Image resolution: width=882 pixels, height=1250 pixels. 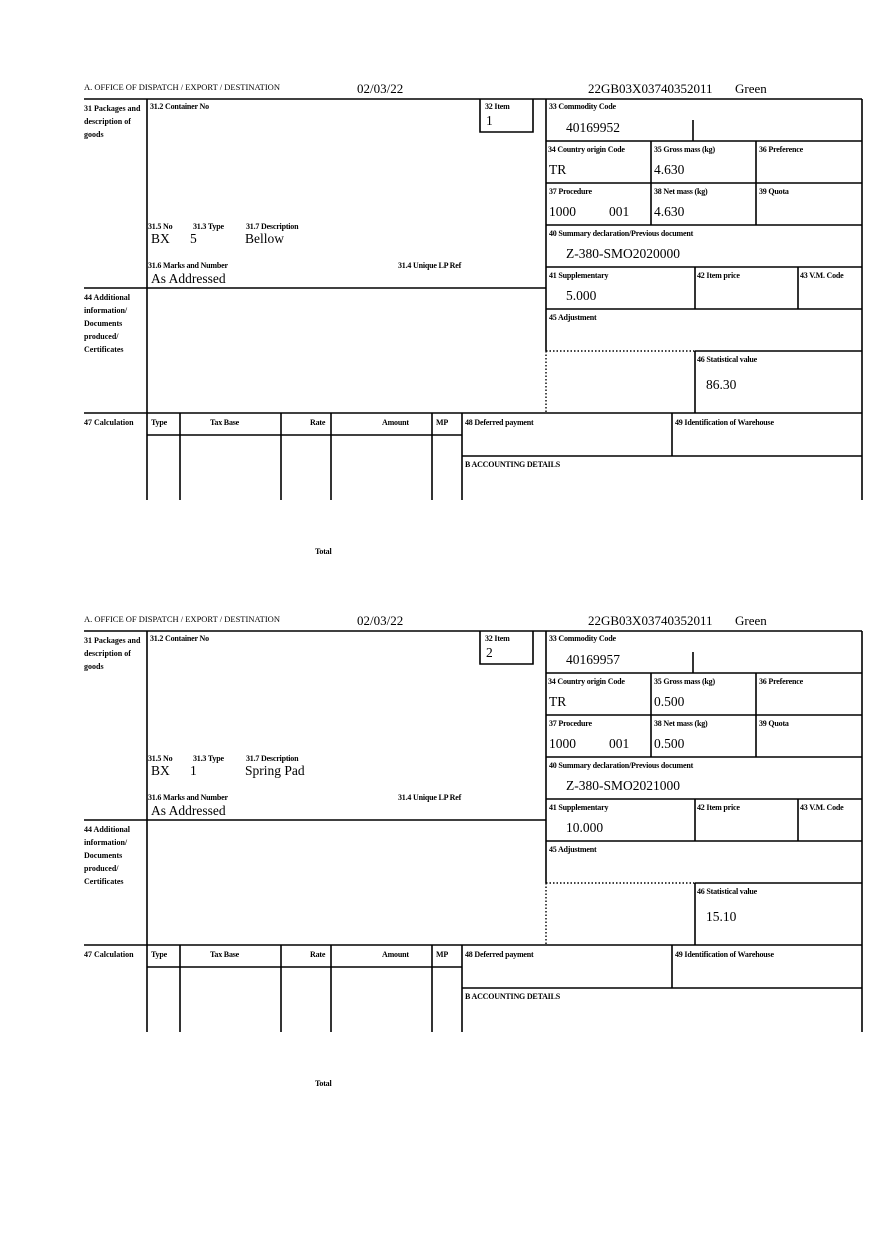 I want to click on pkg-type: 5, so click(x=193, y=238).